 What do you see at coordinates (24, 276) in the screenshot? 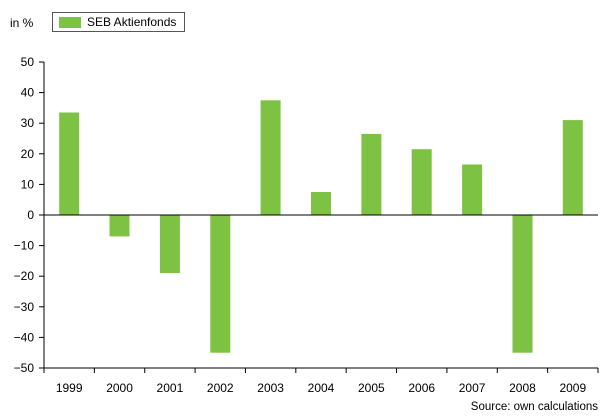
I see `y-tick-label: −20` at bounding box center [24, 276].